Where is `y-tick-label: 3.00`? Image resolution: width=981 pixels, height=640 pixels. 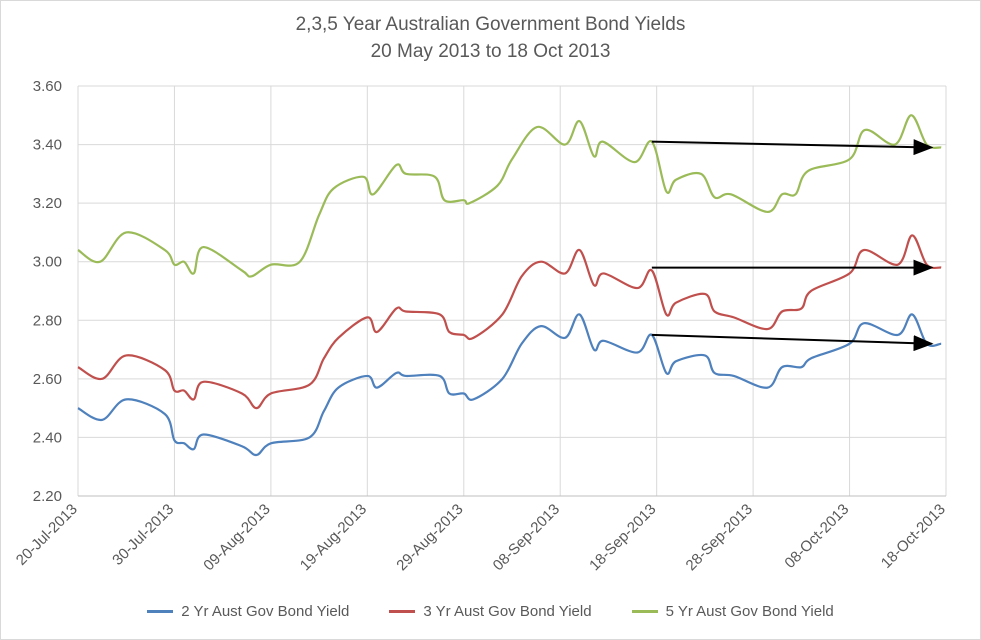 y-tick-label: 3.00 is located at coordinates (47, 262).